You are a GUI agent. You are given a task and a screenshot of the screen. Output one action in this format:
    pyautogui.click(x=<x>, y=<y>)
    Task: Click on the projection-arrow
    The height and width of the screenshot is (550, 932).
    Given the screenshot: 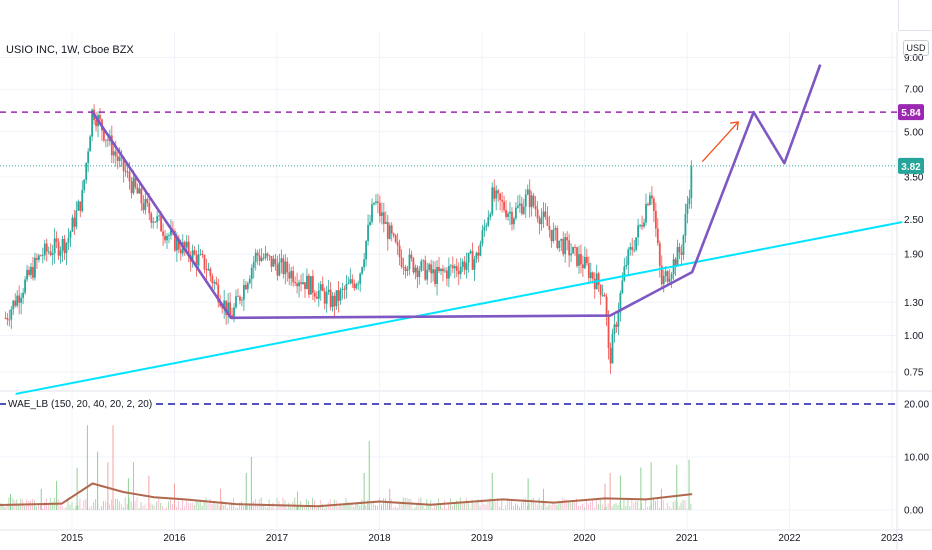 What is the action you would take?
    pyautogui.click(x=720, y=142)
    